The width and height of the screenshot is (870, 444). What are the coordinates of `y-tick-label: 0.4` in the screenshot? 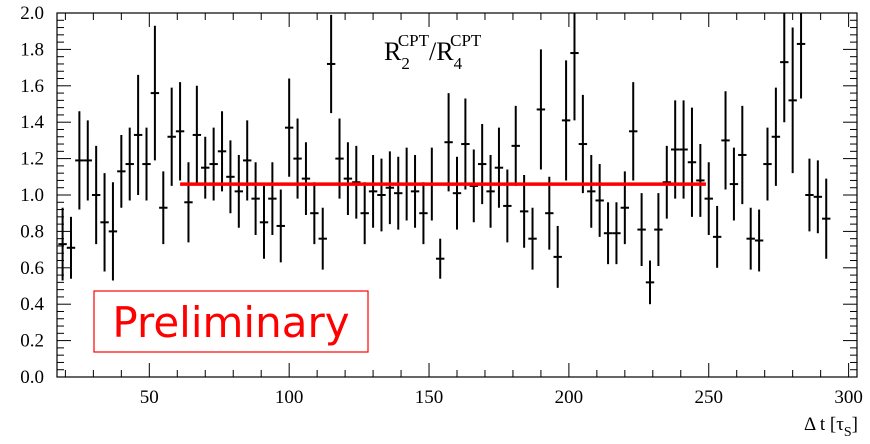 It's located at (32, 304).